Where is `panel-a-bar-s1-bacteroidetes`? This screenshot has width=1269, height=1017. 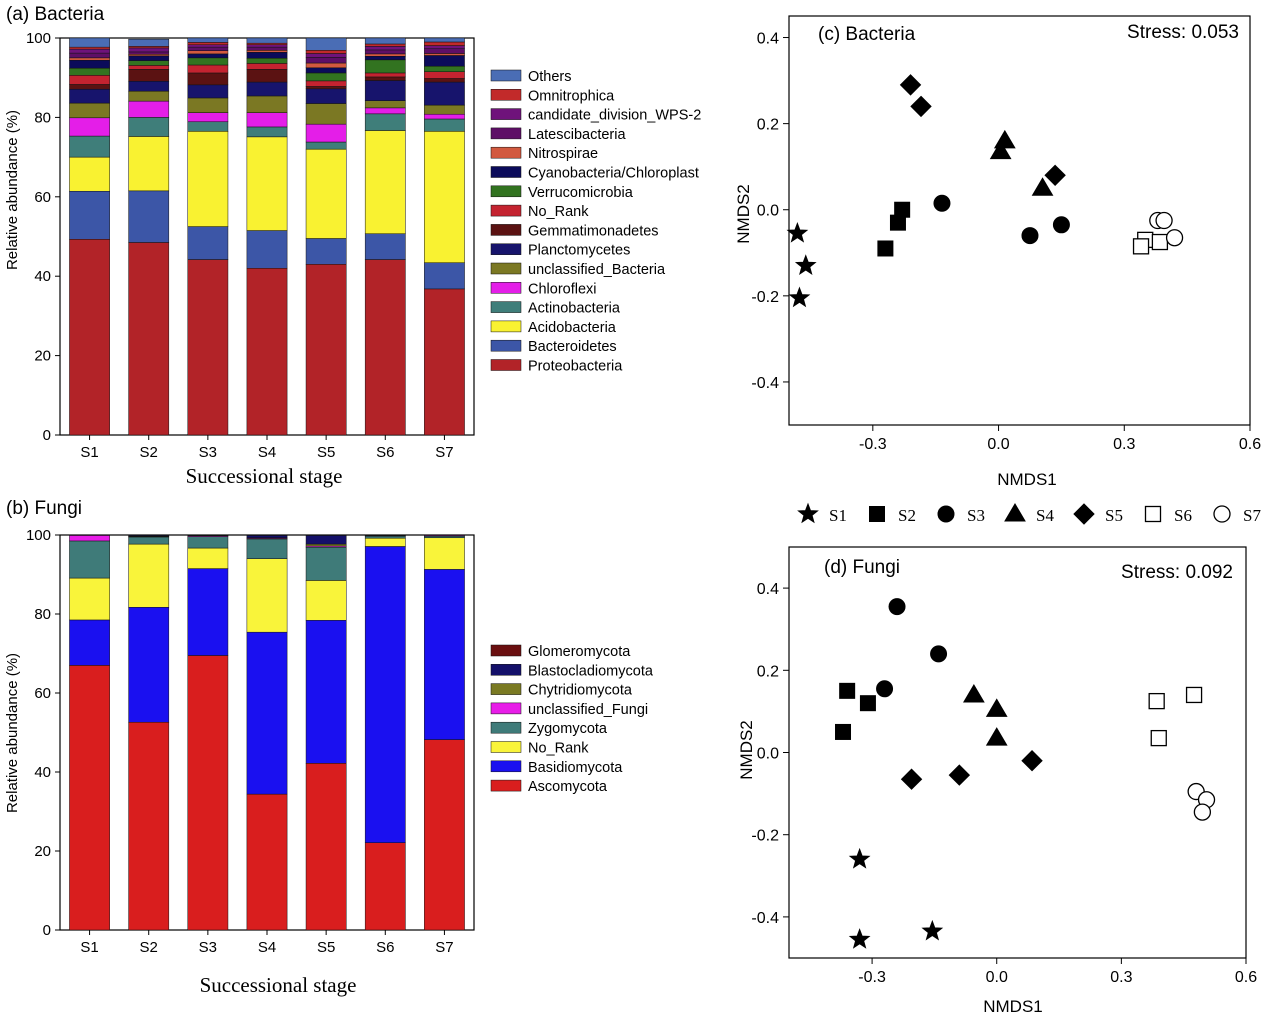
panel-a-bar-s1-bacteroidetes is located at coordinates (89, 215).